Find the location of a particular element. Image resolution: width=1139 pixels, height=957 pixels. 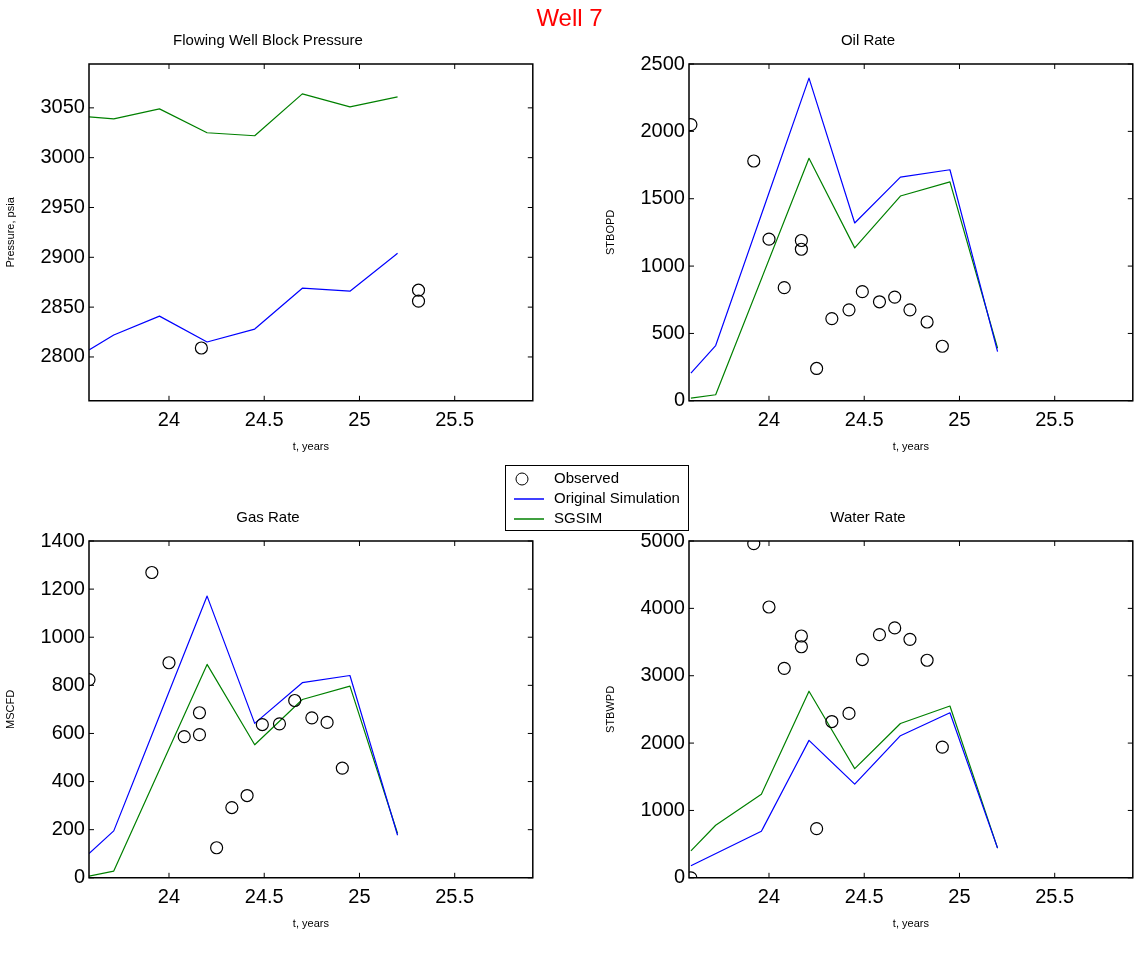

legend-label: Observed is located at coordinates (587, 477).